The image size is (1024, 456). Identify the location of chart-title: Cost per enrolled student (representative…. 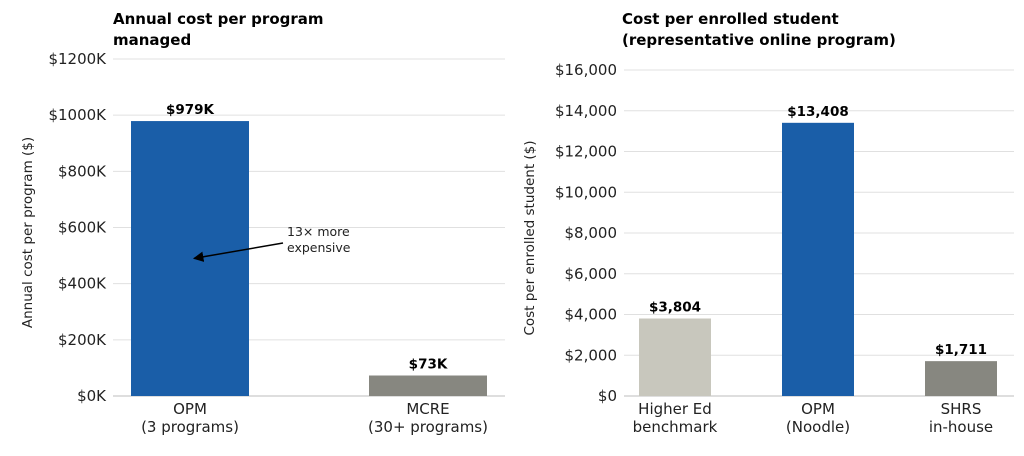
(759, 29).